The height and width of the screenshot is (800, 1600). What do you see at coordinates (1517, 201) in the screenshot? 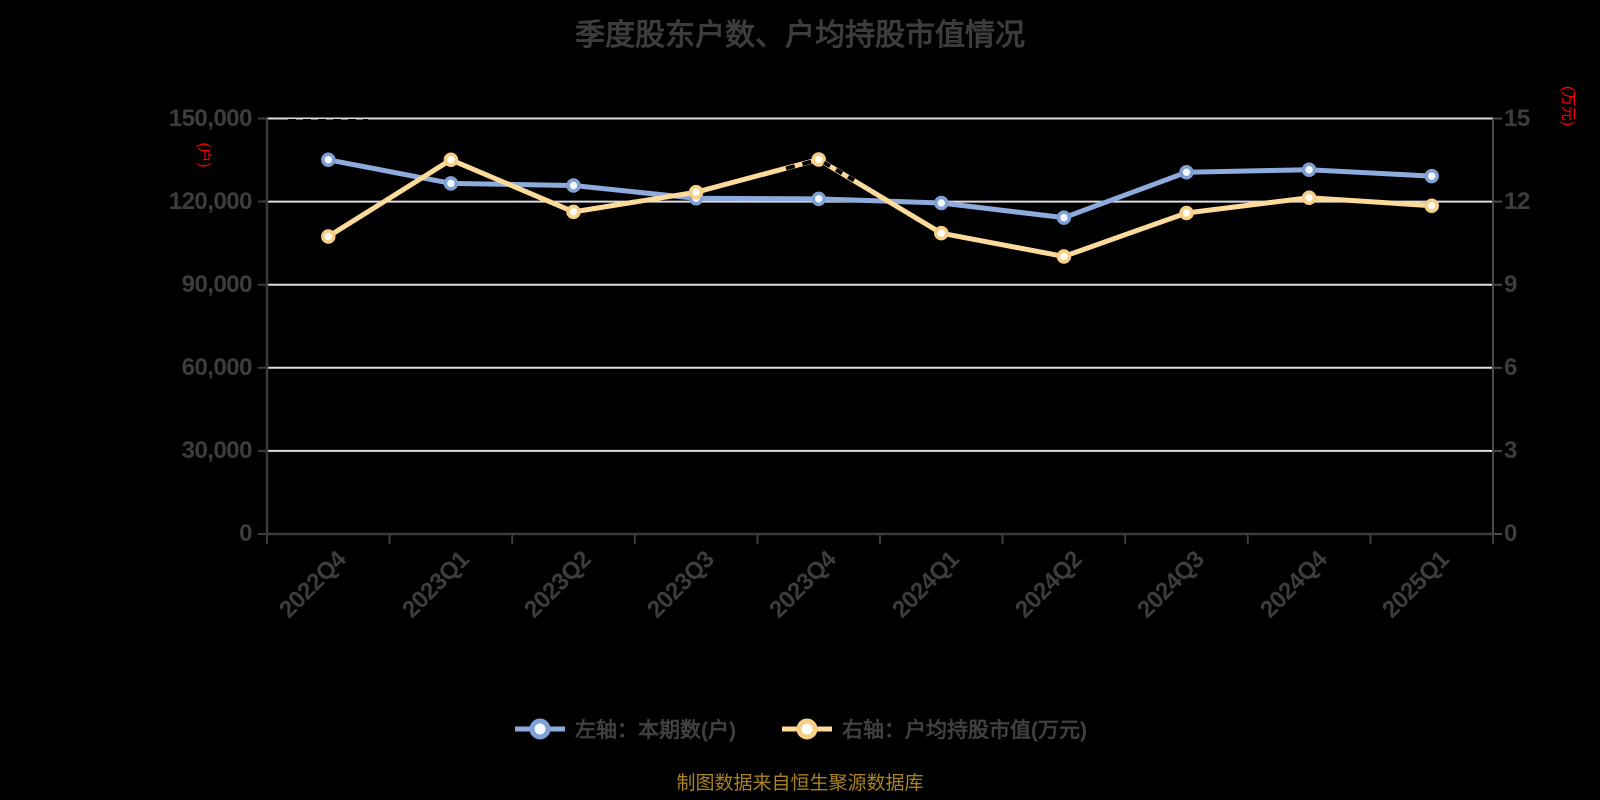
I see `right-axis-tick-label: 12` at bounding box center [1517, 201].